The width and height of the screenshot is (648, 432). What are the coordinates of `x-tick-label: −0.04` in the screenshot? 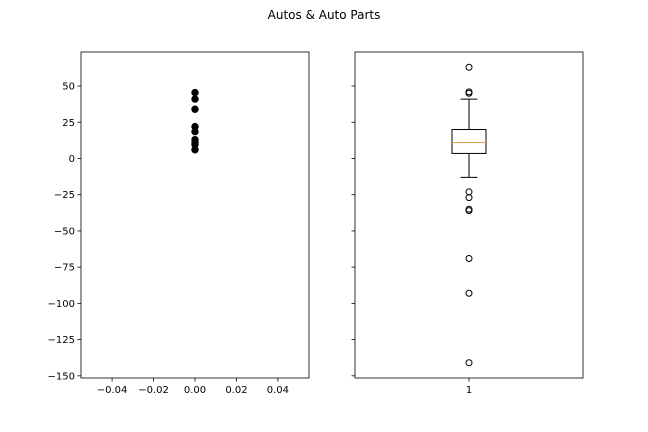 It's located at (112, 390).